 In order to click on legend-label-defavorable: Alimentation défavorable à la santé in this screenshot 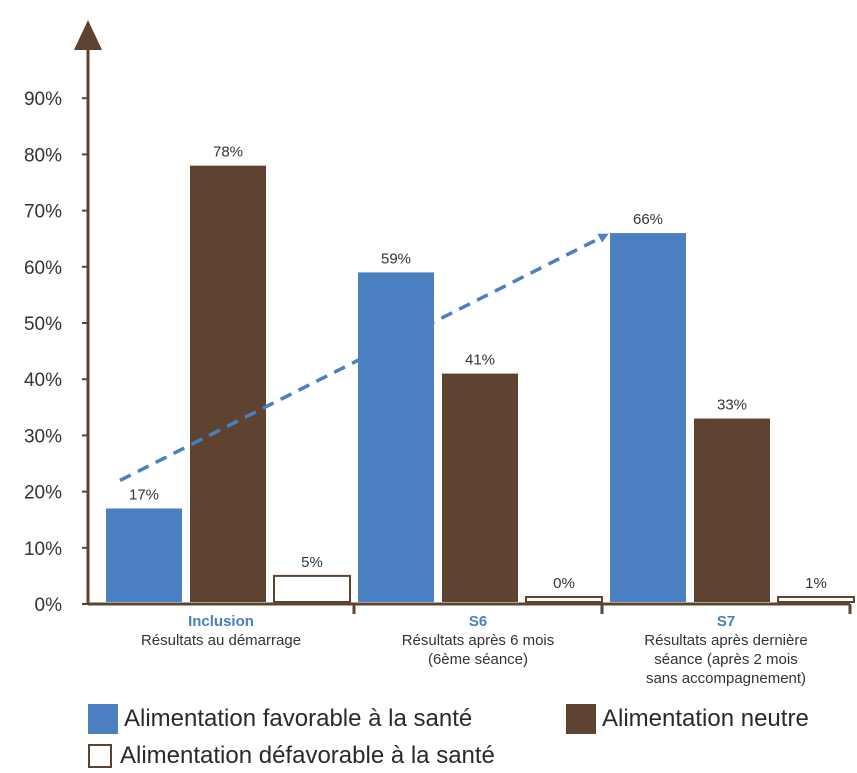, I will do `click(307, 755)`.